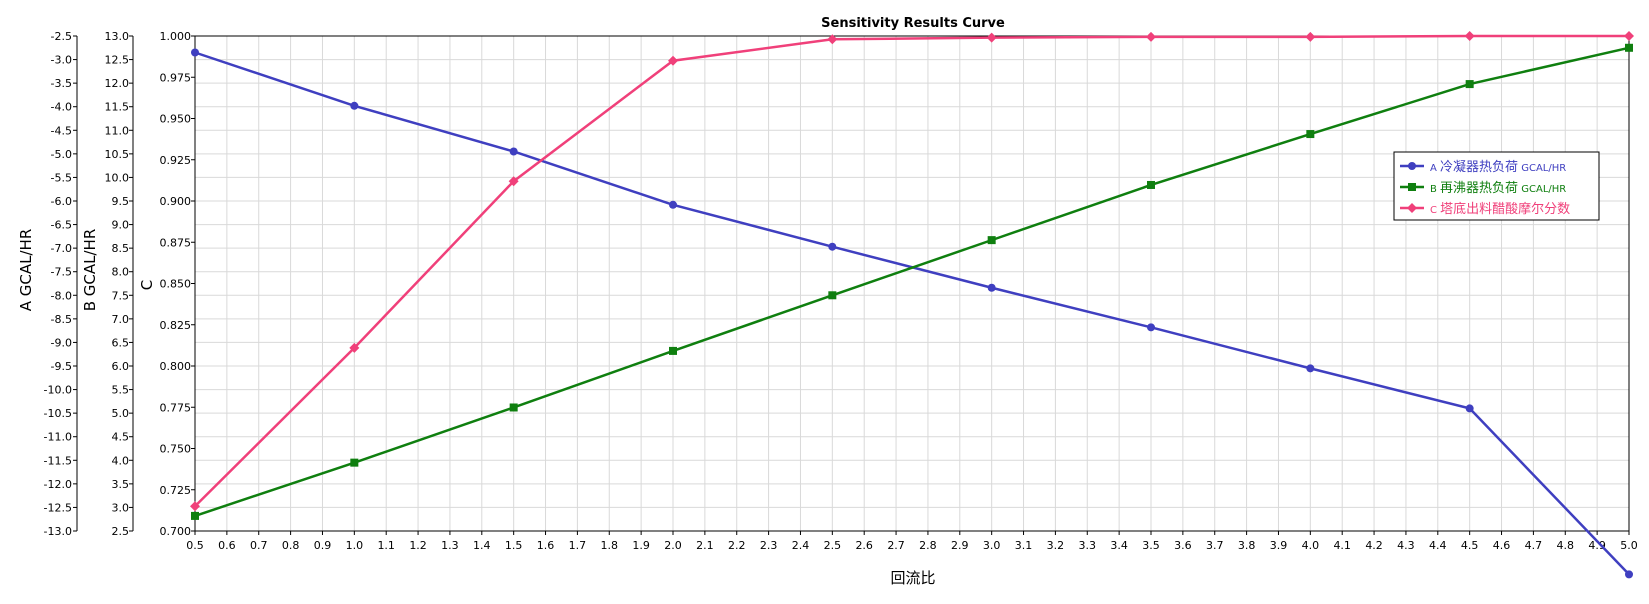 The height and width of the screenshot is (604, 1649). I want to click on y-tick-label: -8.0, so click(61, 295).